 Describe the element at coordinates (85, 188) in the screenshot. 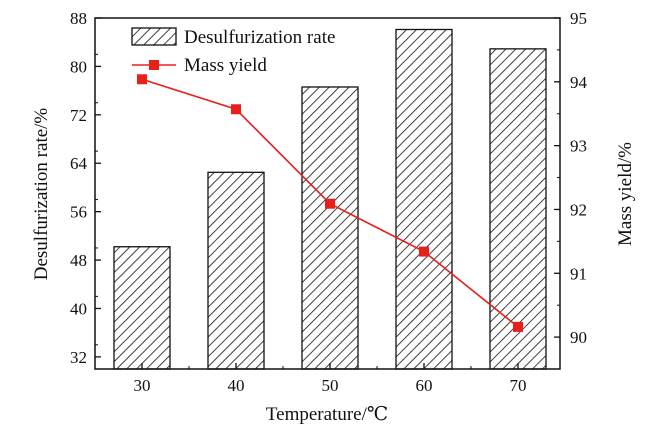

I see `left-y-axis: 32 40 48 56 64 72 80 88` at that location.